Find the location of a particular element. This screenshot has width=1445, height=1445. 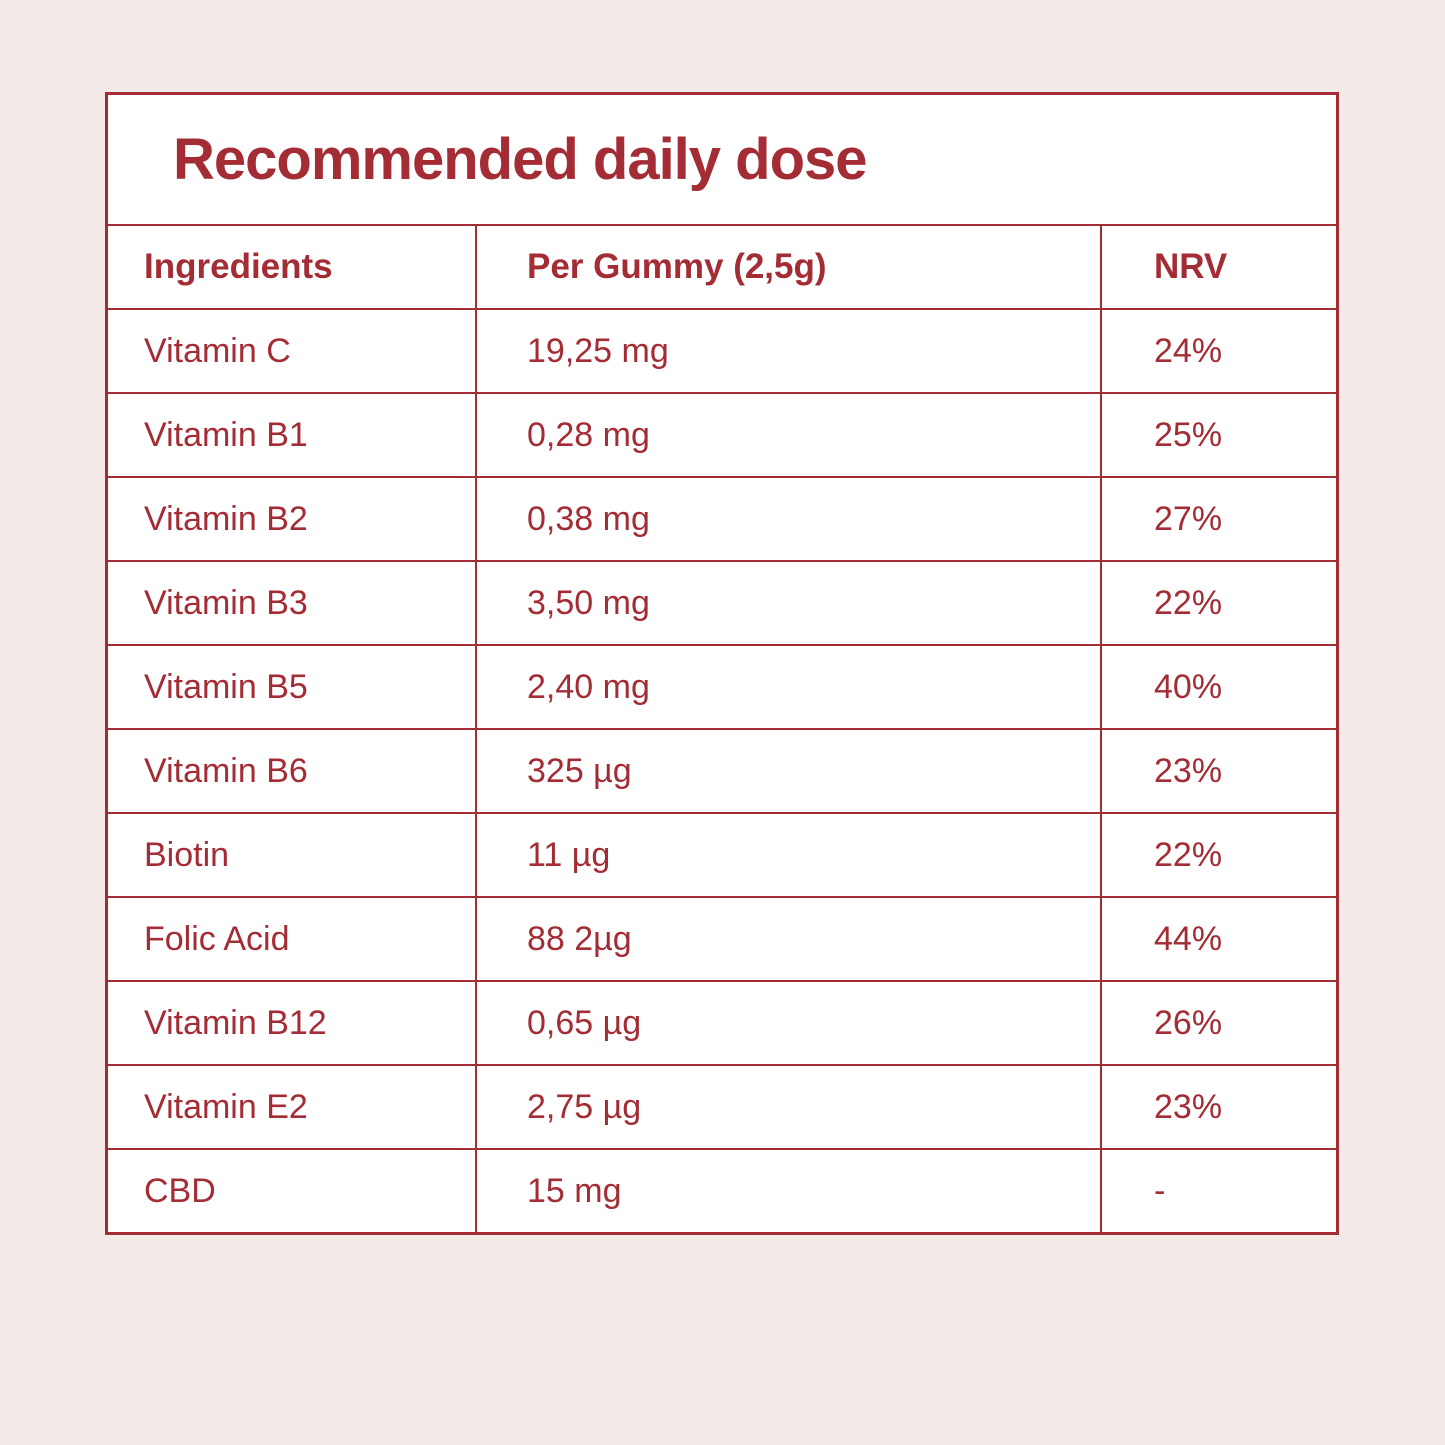

table-row: Vitamin B2 0,38 mg 27% is located at coordinates (722, 518).